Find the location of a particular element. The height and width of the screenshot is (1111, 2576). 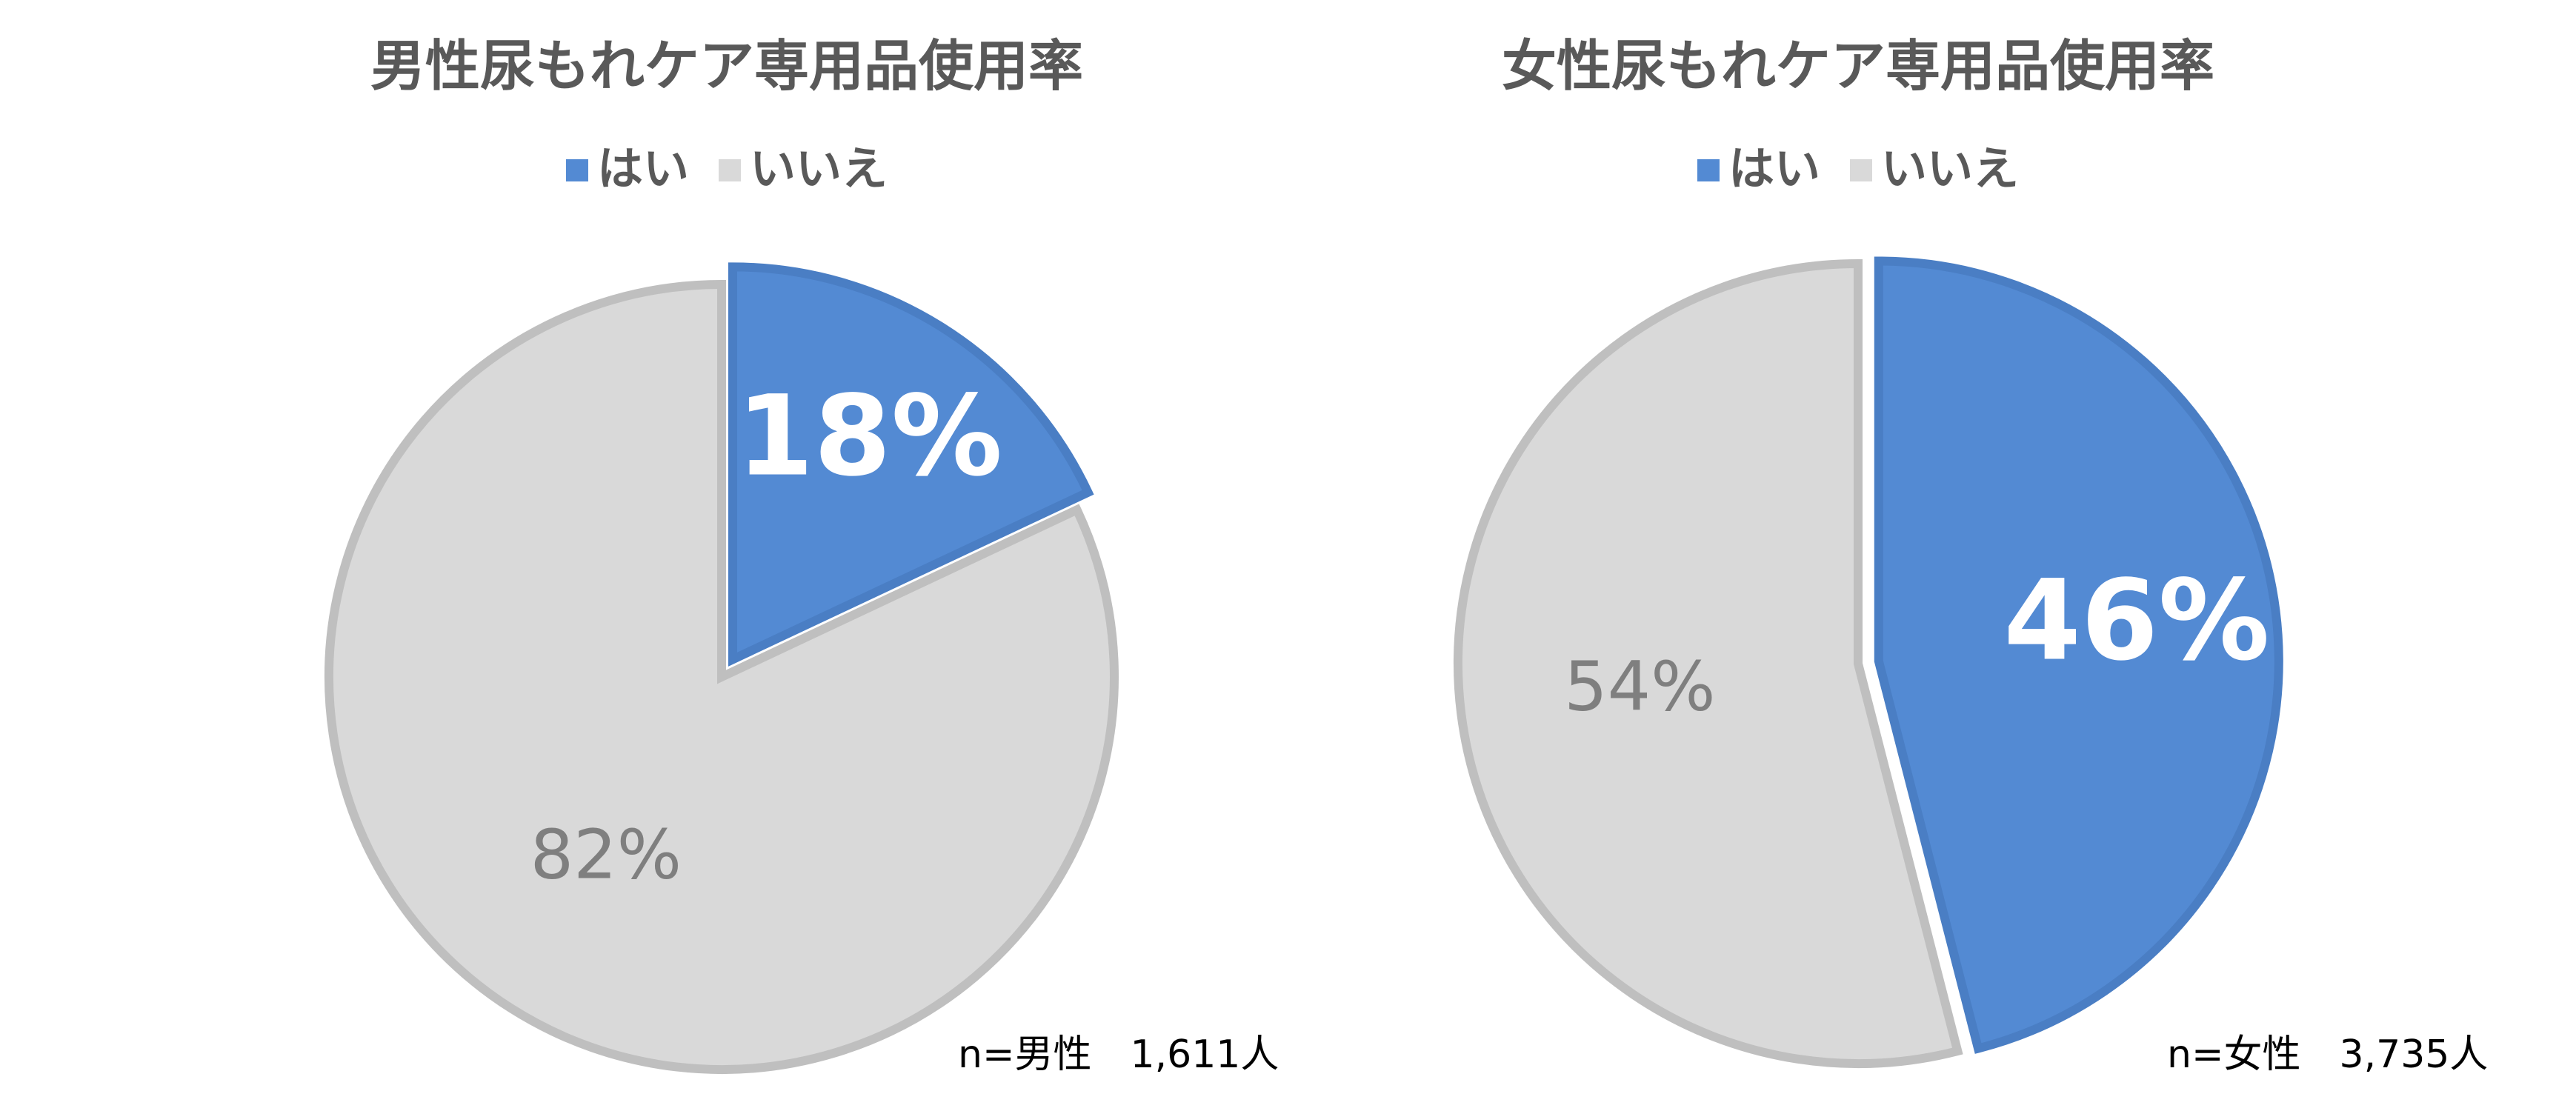

sample-note: n=男性 1,611人 is located at coordinates (1118, 1054).